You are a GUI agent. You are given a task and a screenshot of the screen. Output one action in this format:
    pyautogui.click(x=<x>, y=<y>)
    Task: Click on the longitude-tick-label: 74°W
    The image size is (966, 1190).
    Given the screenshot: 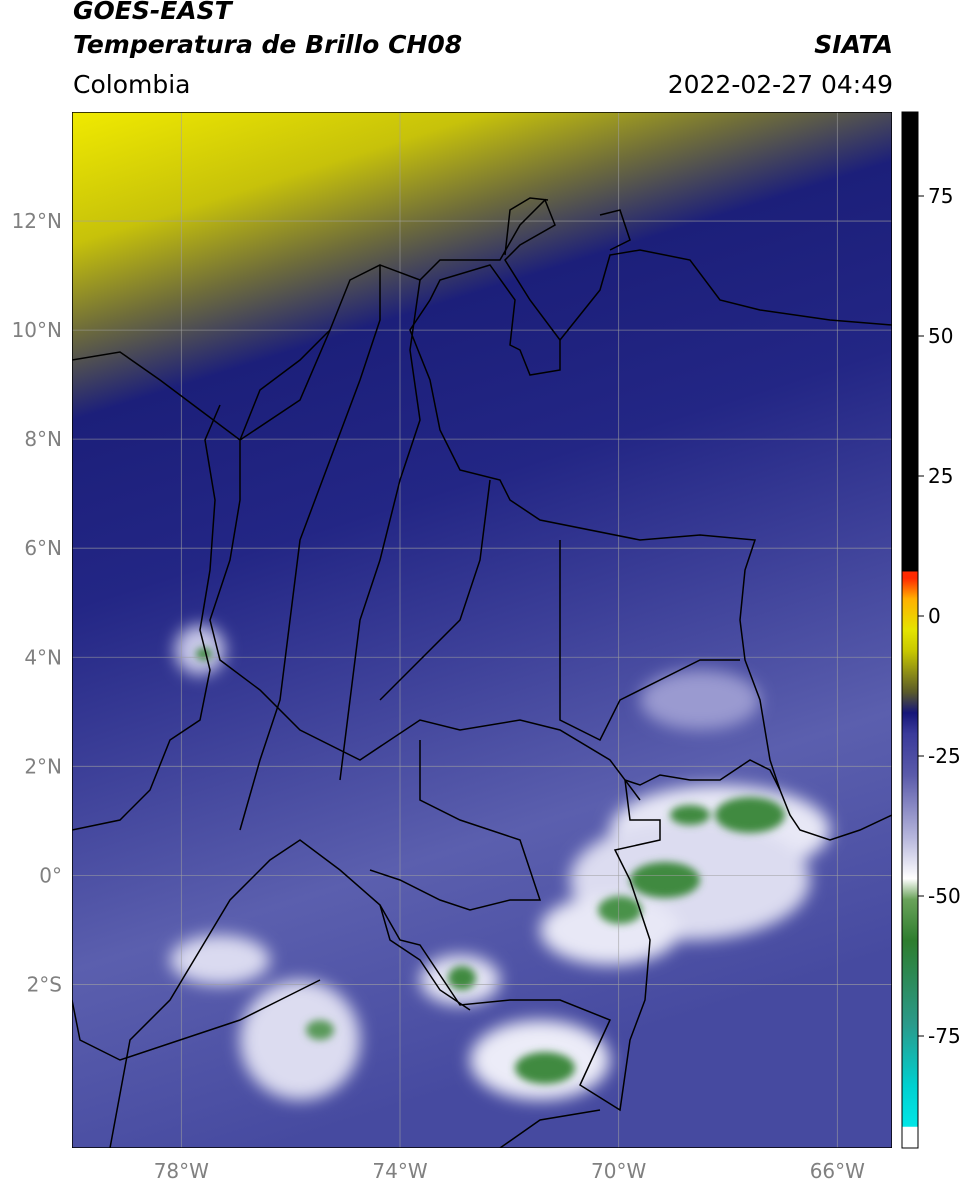 What is the action you would take?
    pyautogui.click(x=399, y=1171)
    